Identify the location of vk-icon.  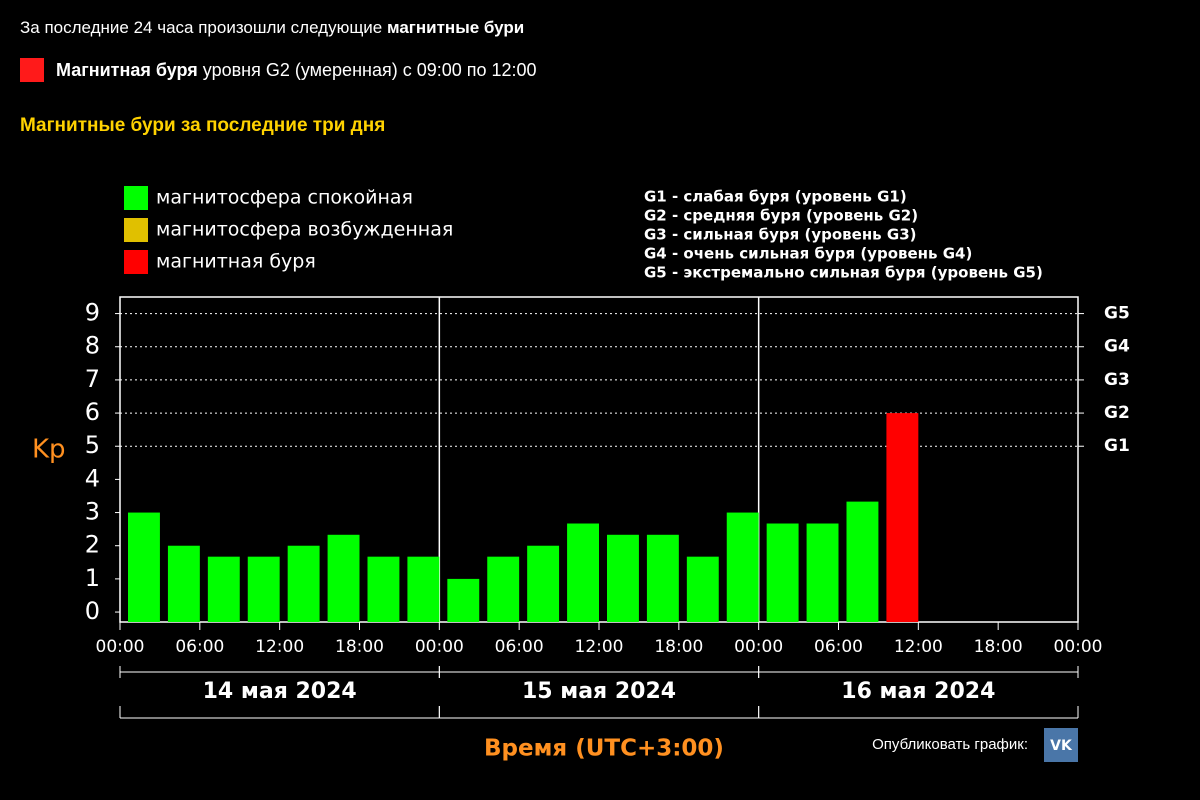
(1061, 745).